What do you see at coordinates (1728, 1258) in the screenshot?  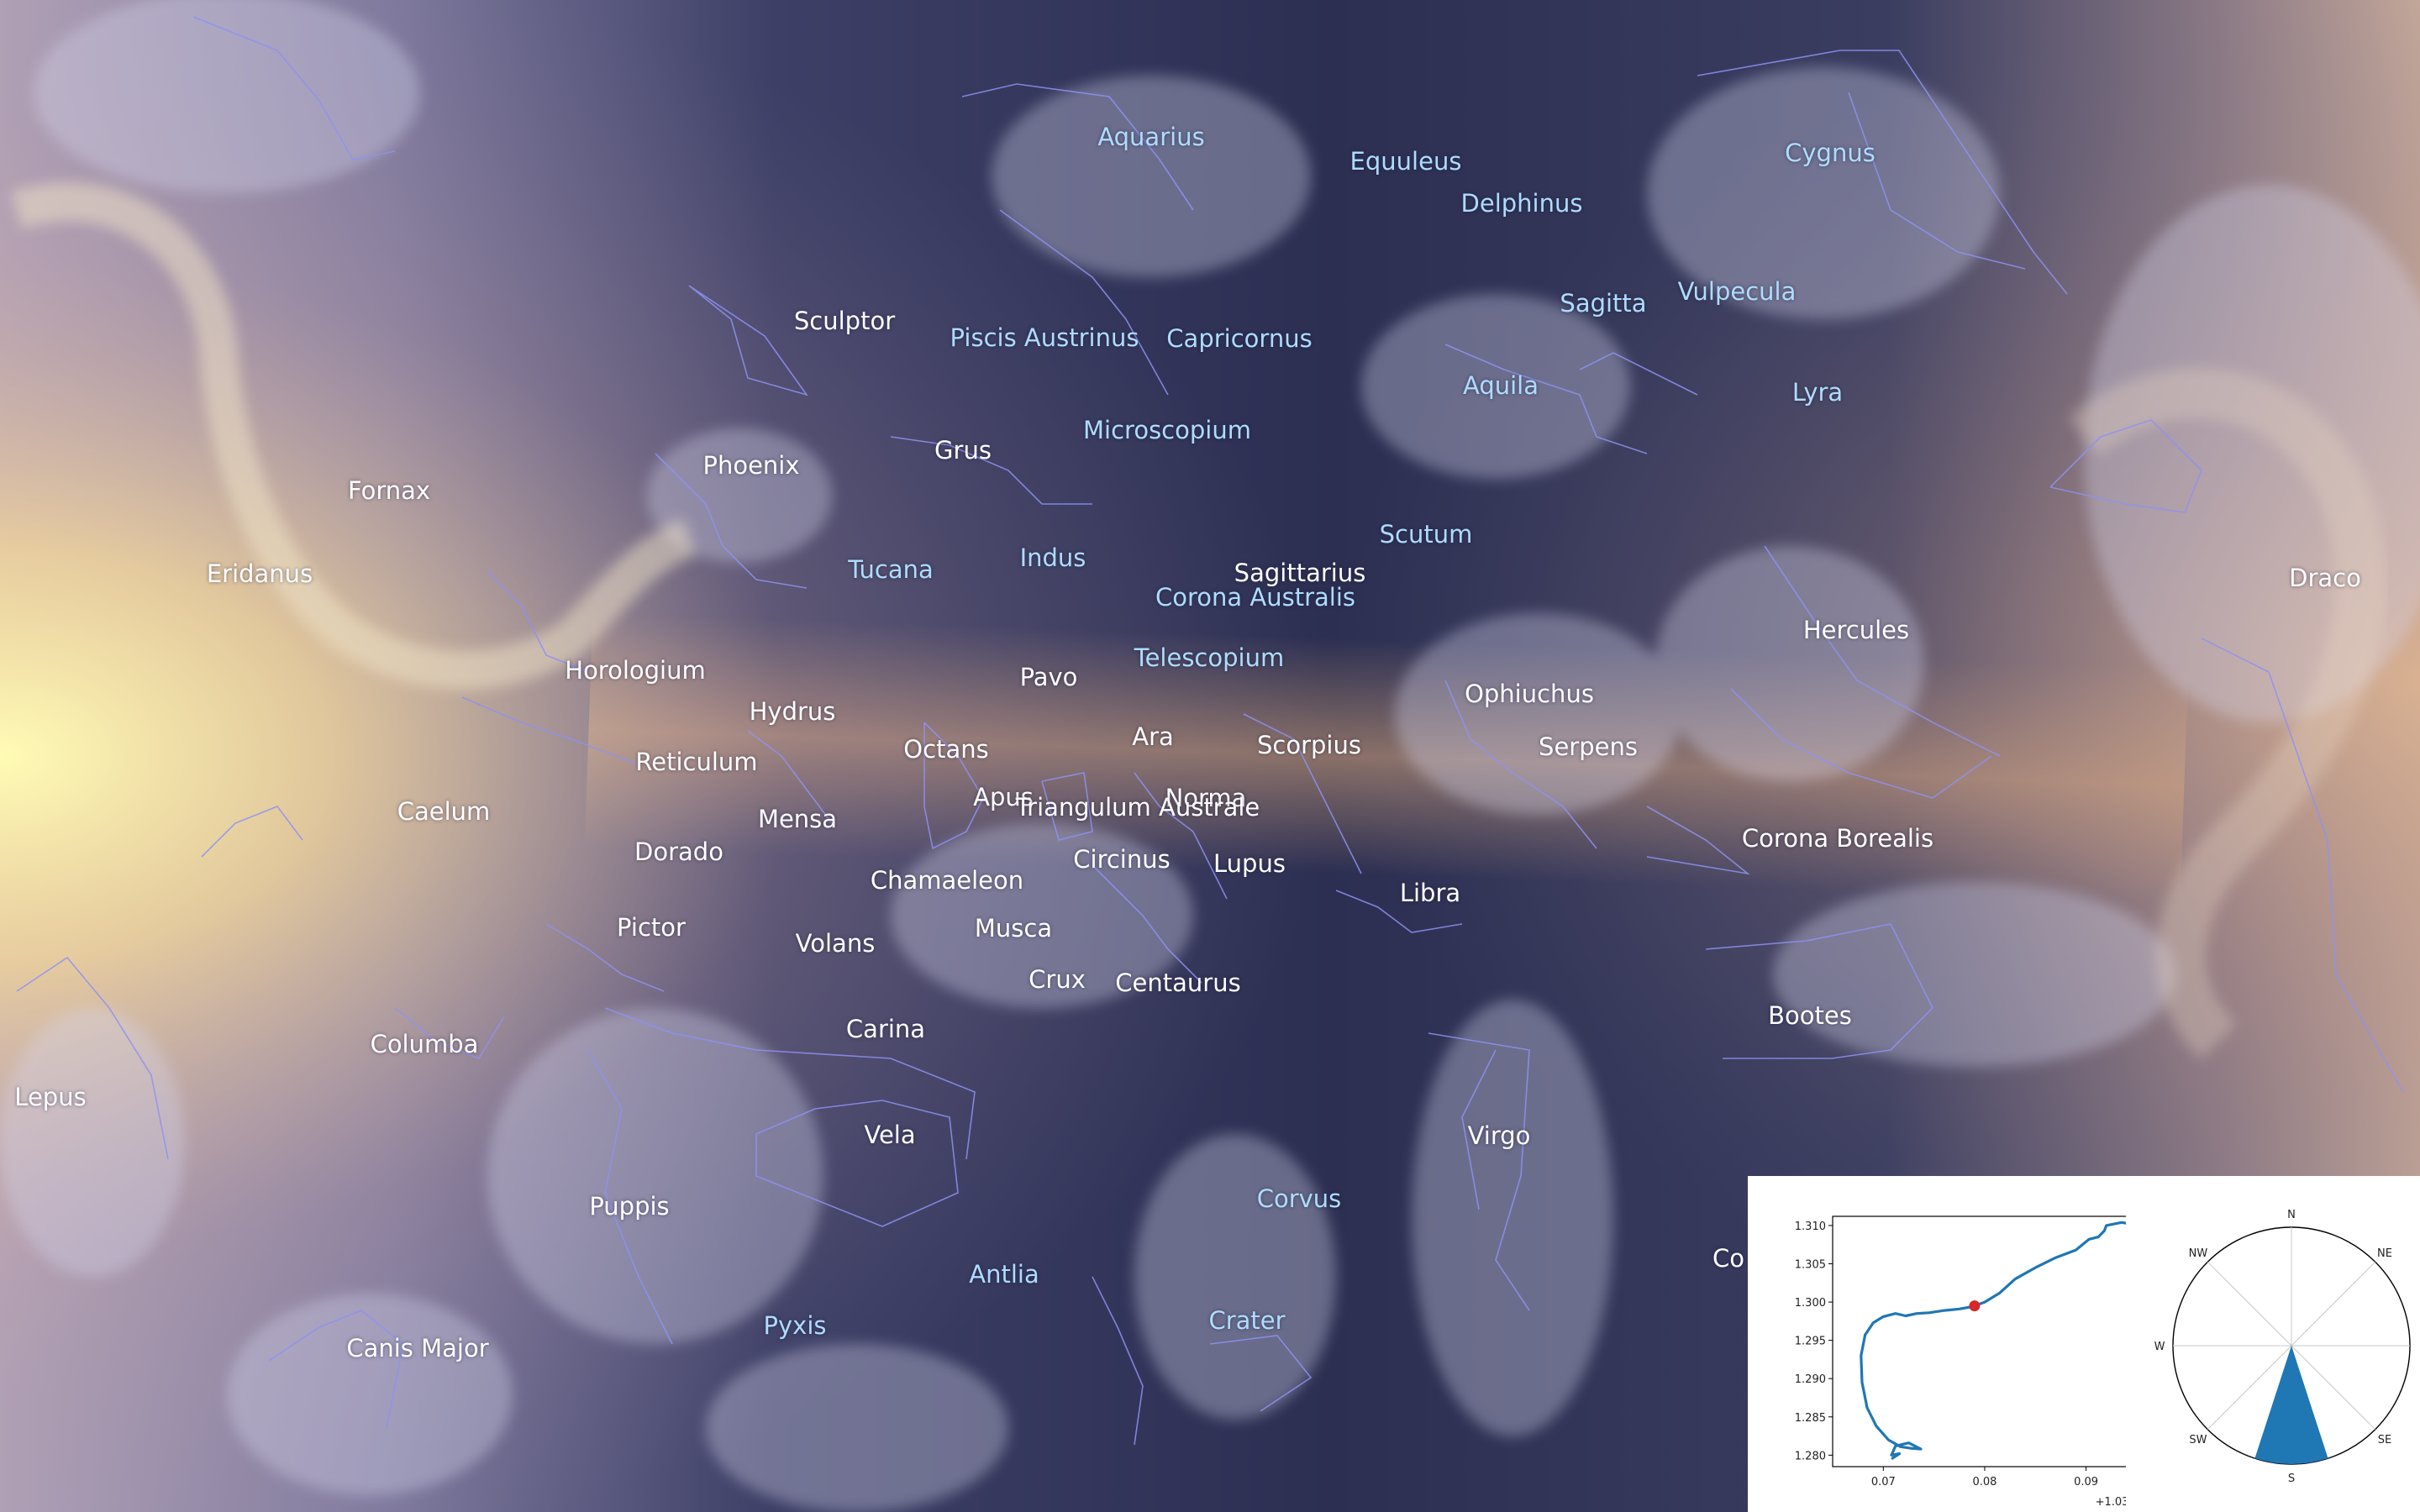 I see `constellation-label-co: Co` at bounding box center [1728, 1258].